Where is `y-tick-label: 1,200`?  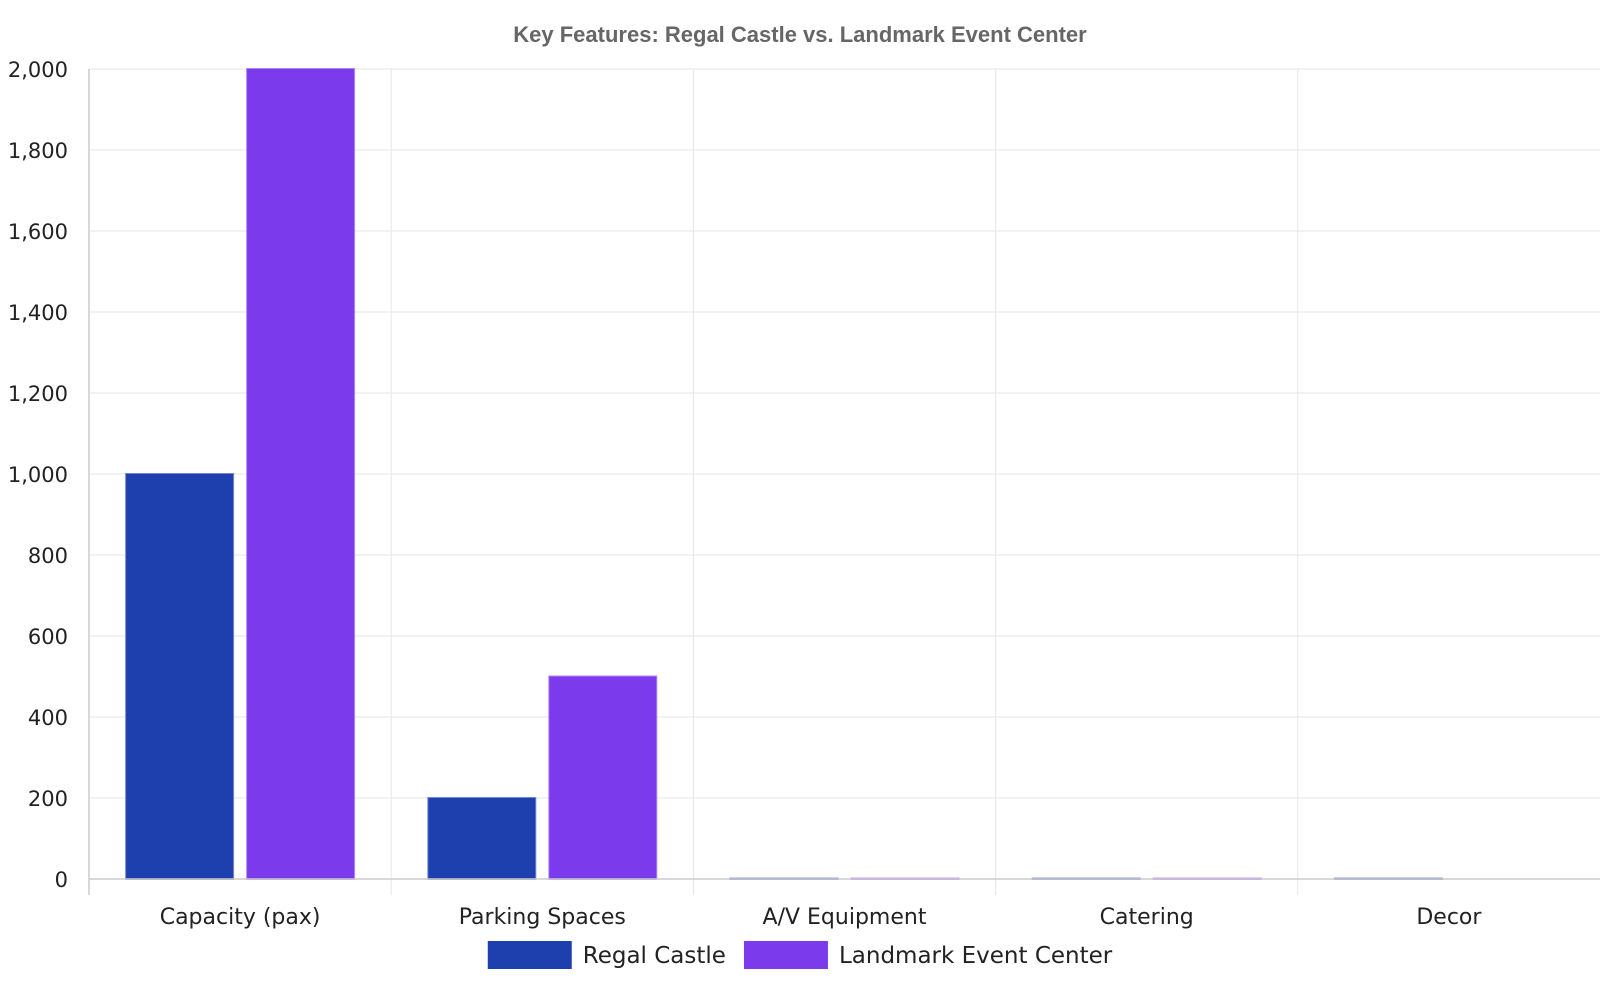
y-tick-label: 1,200 is located at coordinates (38, 394).